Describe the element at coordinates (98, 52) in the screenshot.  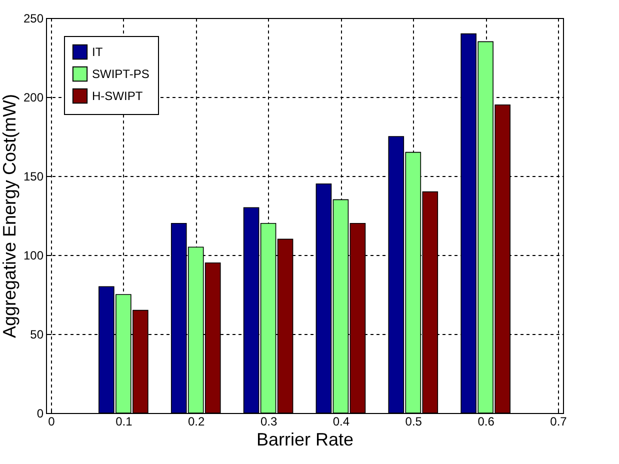
I see `legend-label: IT` at that location.